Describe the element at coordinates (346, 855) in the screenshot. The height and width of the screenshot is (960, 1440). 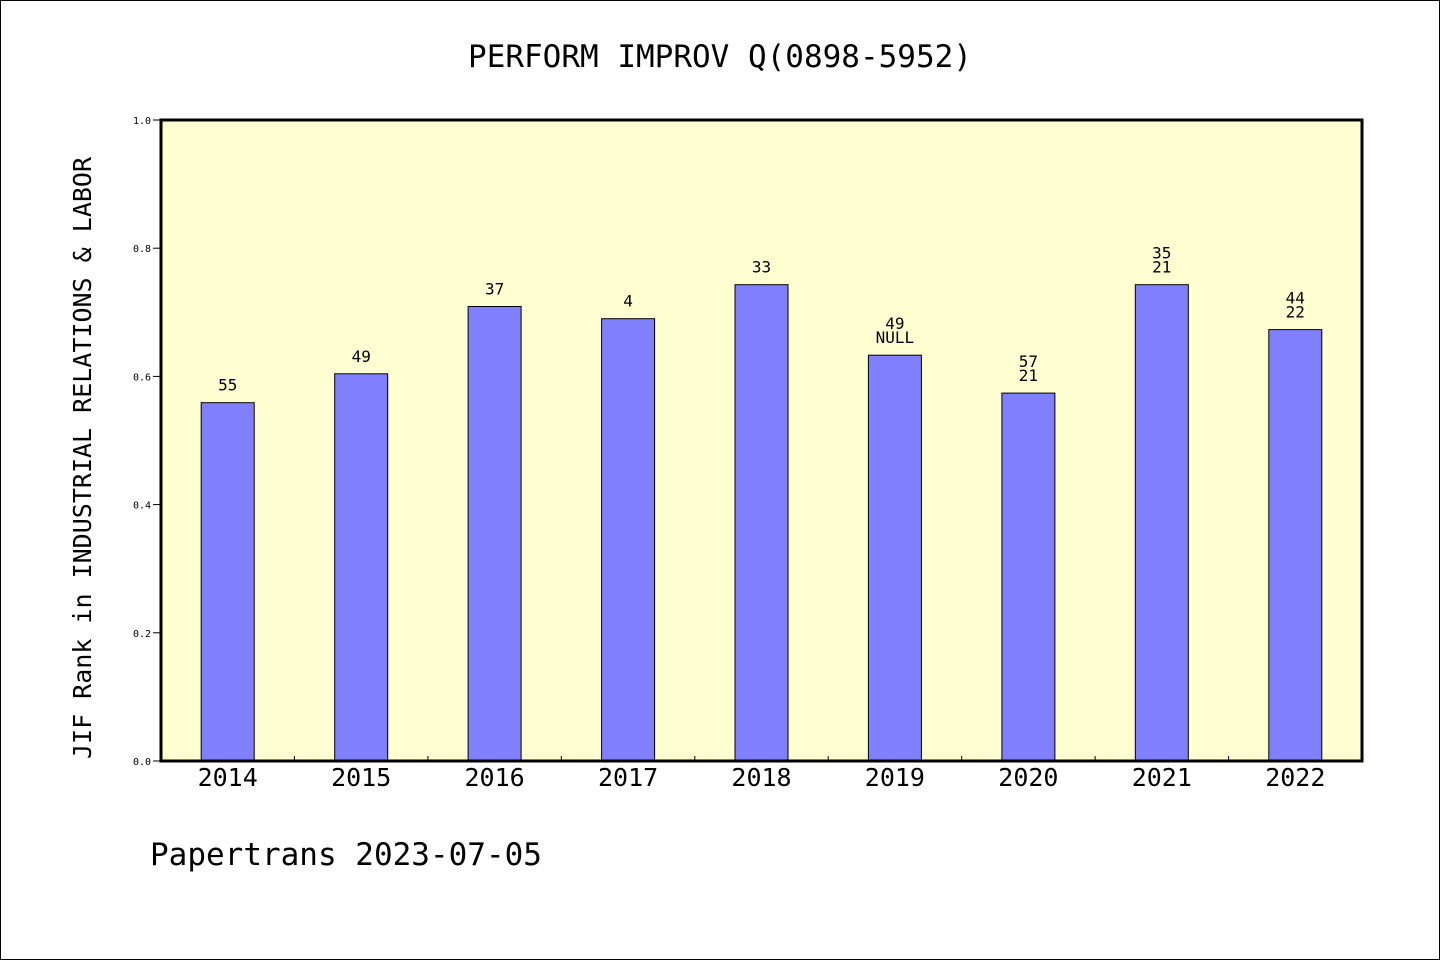
I see `footer-credit: Papertrans 2023-07-05` at that location.